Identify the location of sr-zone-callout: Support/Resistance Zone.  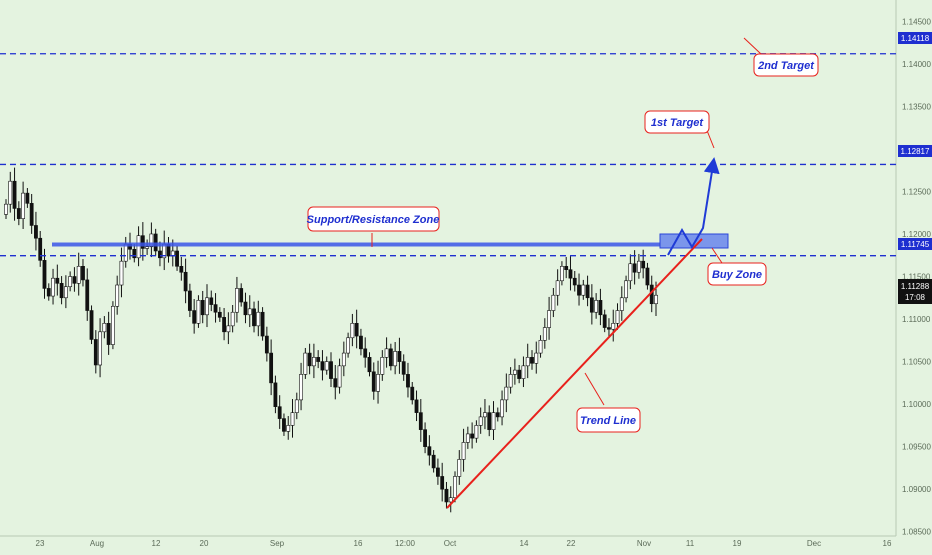
(373, 219).